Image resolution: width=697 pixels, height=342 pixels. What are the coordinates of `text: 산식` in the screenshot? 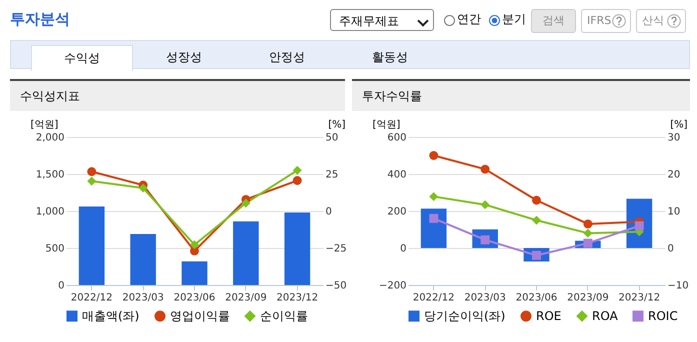 It's located at (661, 21).